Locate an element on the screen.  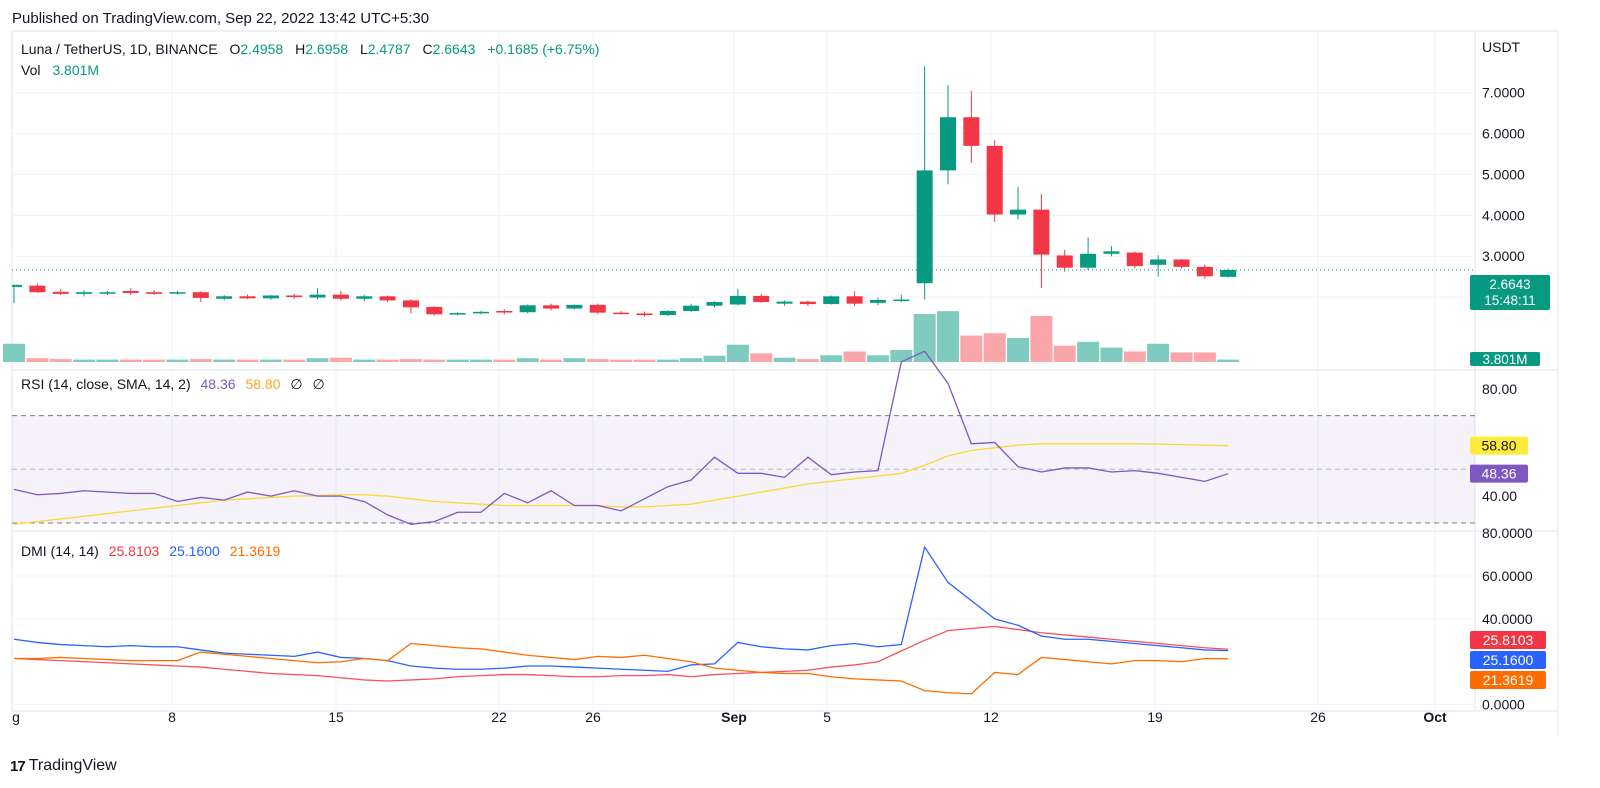
rsi-value: 48.36 is located at coordinates (218, 384).